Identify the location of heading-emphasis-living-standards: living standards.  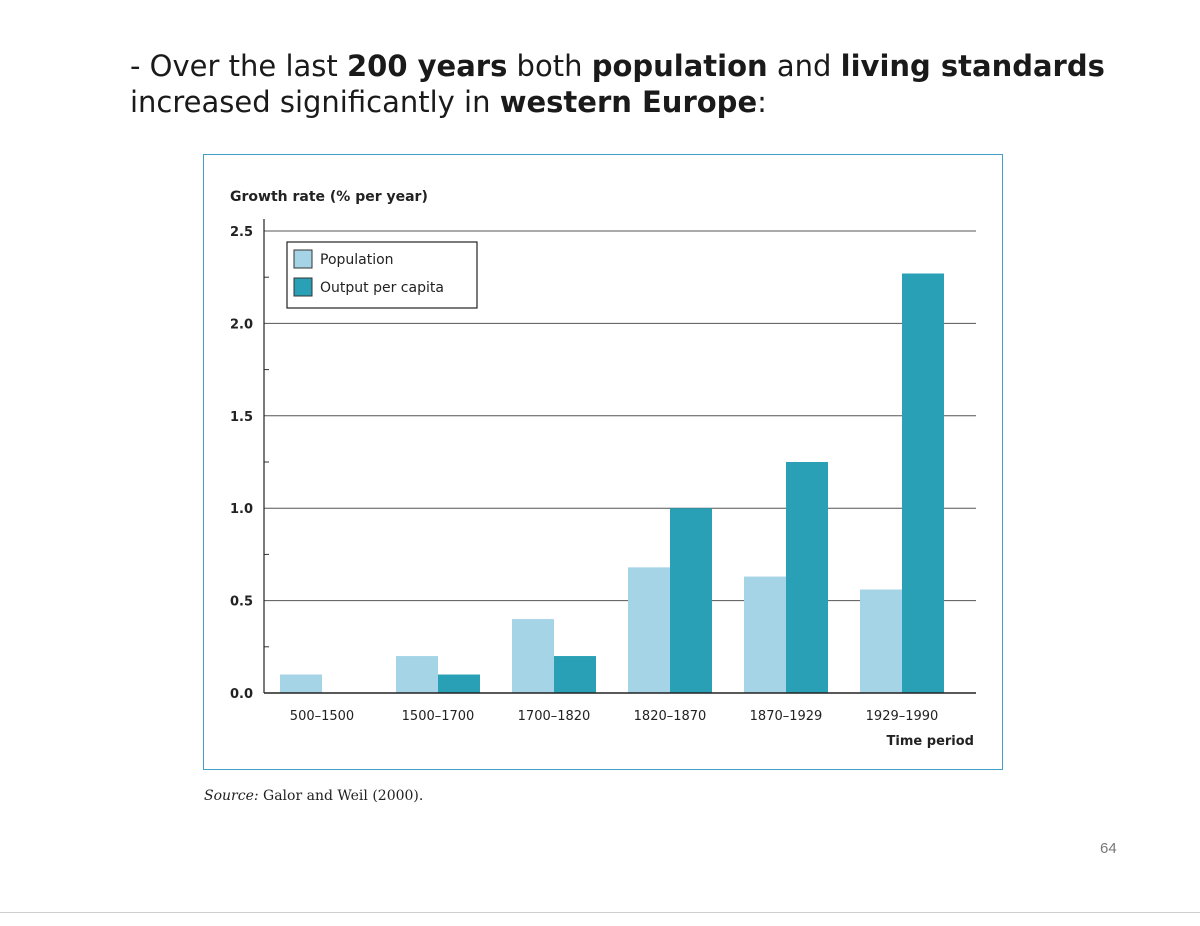
(972, 66).